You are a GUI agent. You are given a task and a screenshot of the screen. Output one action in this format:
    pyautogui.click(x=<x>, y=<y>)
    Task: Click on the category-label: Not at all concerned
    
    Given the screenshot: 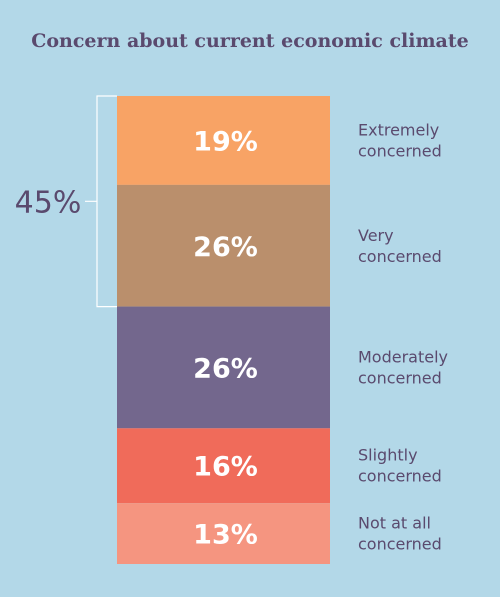 What is the action you would take?
    pyautogui.click(x=400, y=534)
    